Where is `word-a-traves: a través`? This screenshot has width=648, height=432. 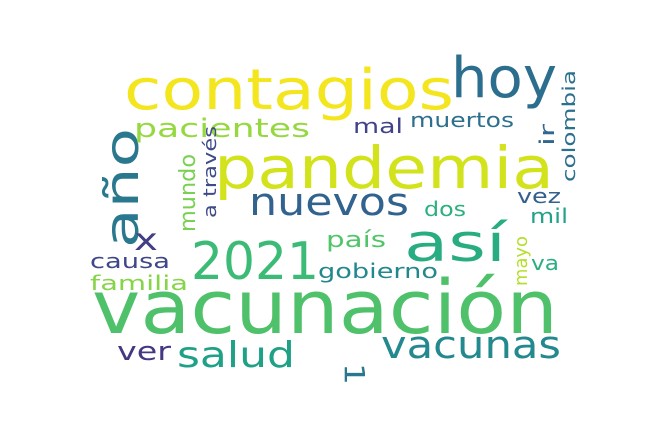
word-a-traves: a través is located at coordinates (210, 172).